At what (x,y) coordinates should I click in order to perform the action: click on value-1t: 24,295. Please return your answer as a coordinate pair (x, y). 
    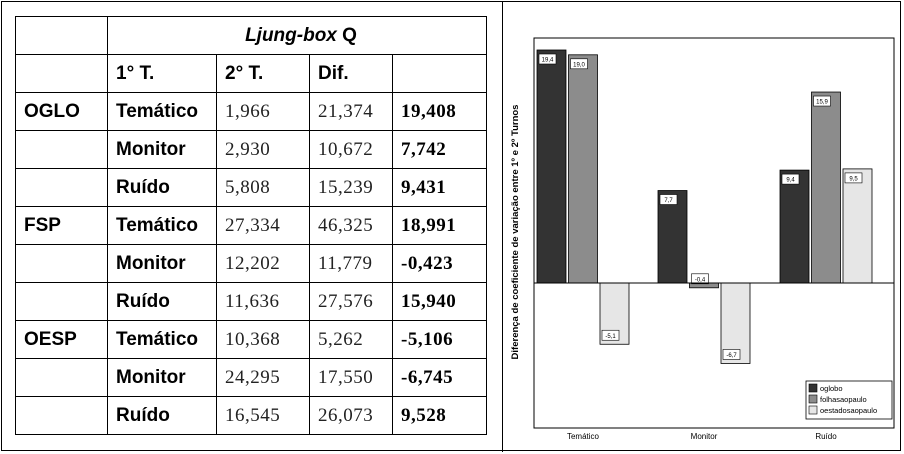
    Looking at the image, I should click on (263, 377).